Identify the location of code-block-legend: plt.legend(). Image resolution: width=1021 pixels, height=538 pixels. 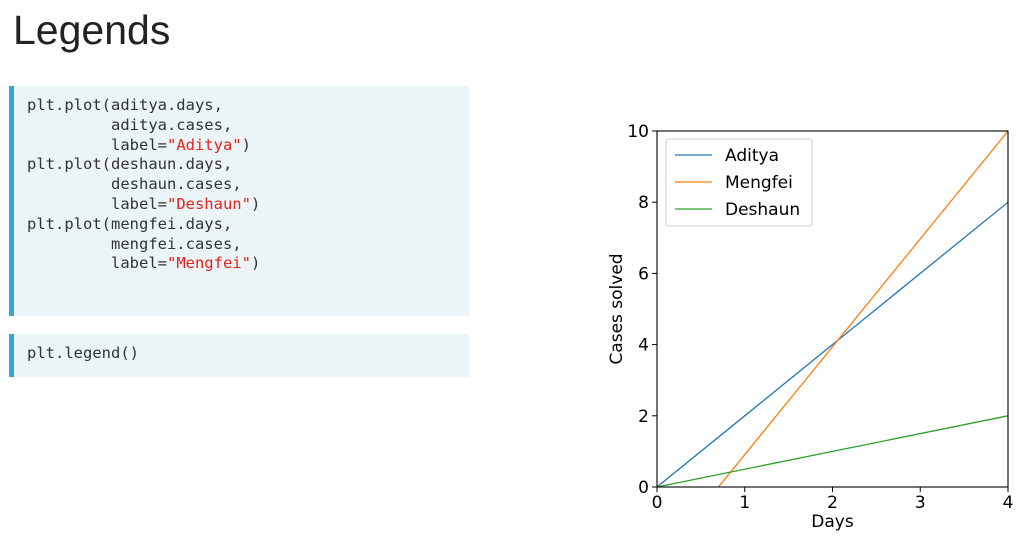
(239, 355).